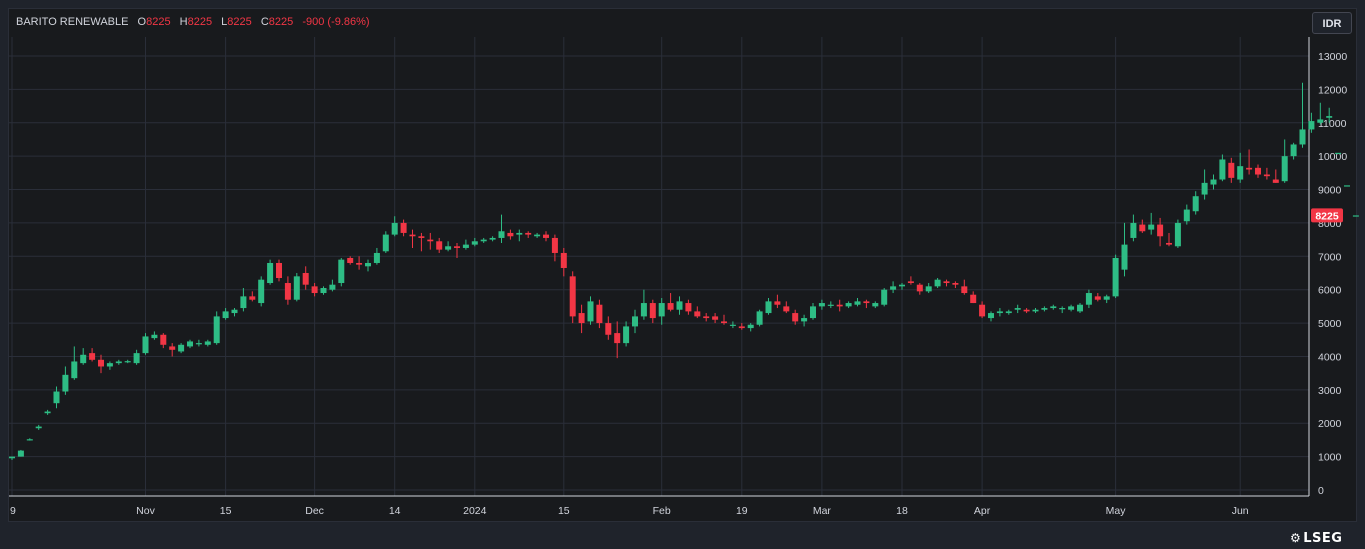  I want to click on y-tick-label: 10000, so click(1332, 157).